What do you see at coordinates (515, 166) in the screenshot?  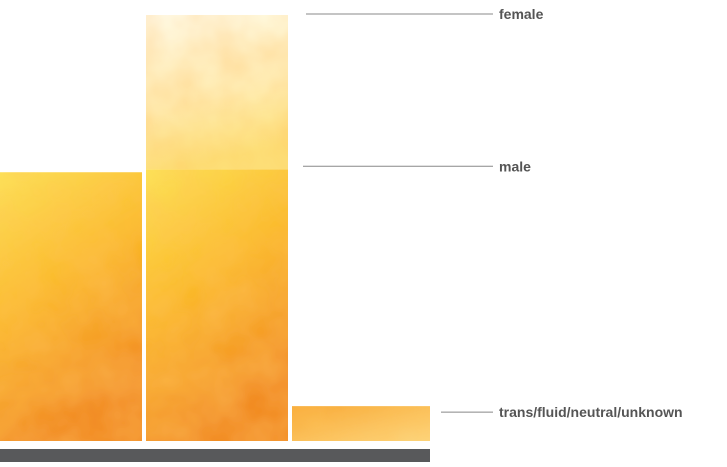 I see `annotation-label: male` at bounding box center [515, 166].